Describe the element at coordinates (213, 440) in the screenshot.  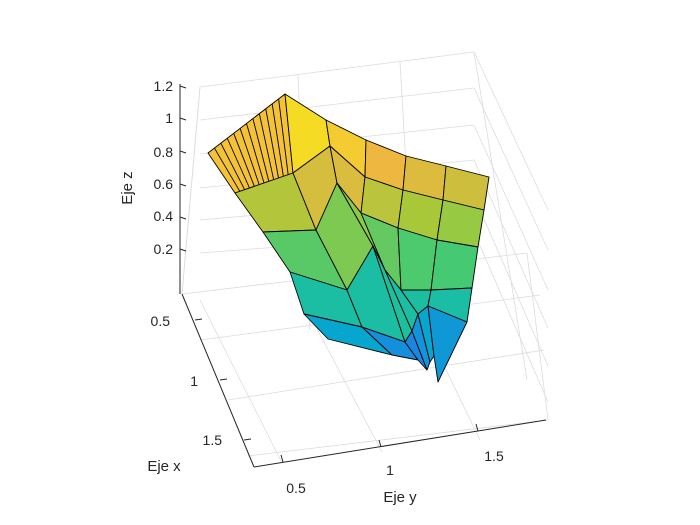
I see `x-tick-label: 1.5` at that location.